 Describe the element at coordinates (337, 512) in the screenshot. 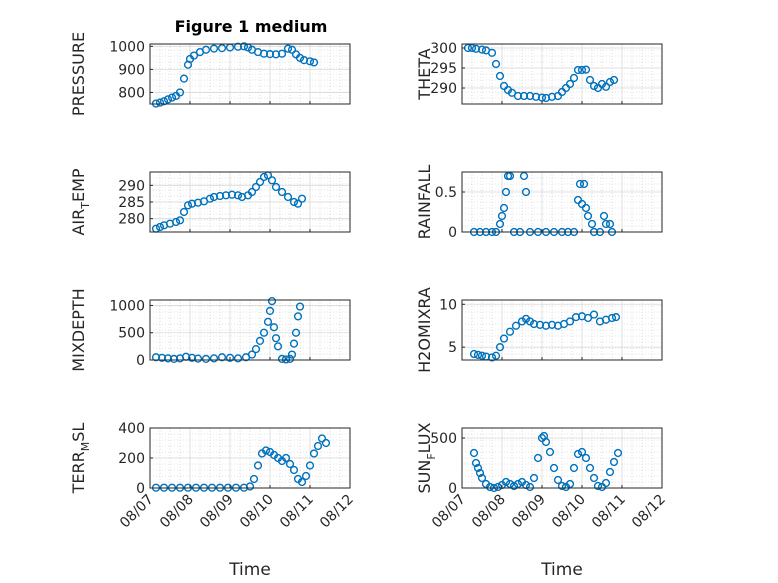

I see `x-tick-label: 08/12` at that location.